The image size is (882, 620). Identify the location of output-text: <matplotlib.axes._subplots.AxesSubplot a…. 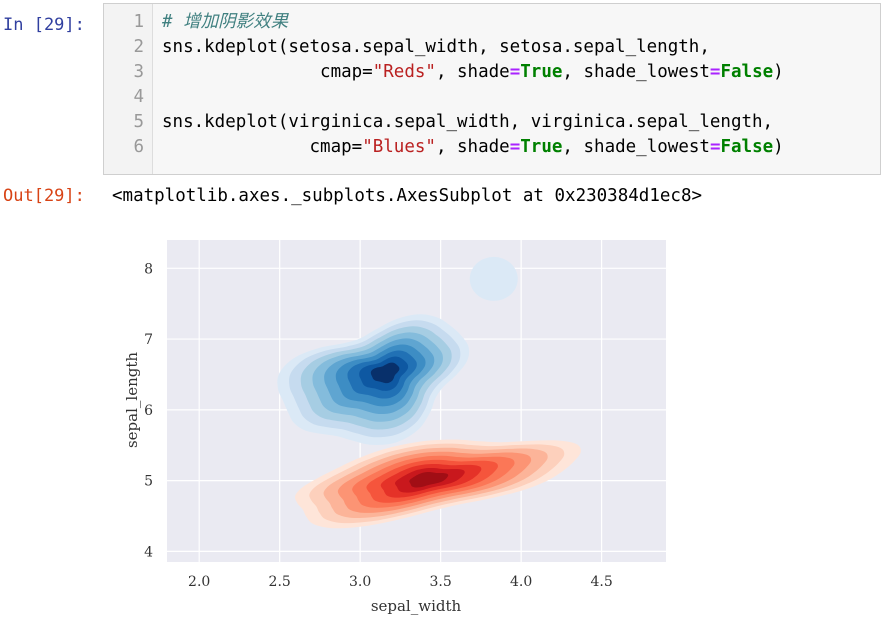
(407, 196).